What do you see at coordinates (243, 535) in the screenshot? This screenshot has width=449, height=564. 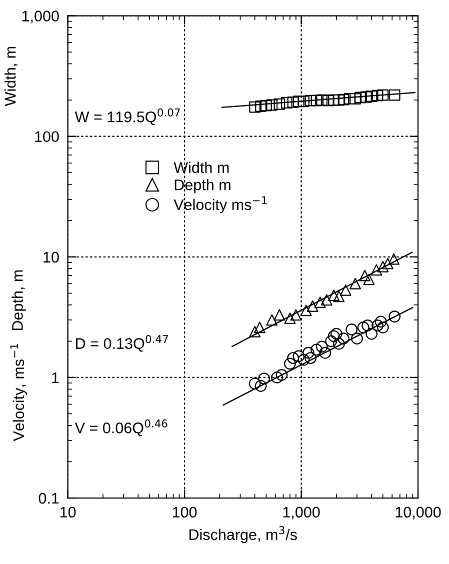 I see `x-axis-title: Discharge, m$^{3}$/s` at bounding box center [243, 535].